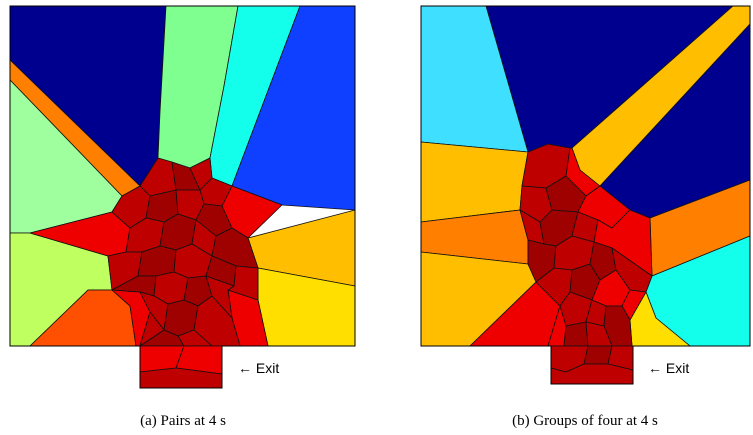 This screenshot has height=435, width=753. What do you see at coordinates (668, 368) in the screenshot?
I see `panel-b-exit-label: ← Exit` at bounding box center [668, 368].